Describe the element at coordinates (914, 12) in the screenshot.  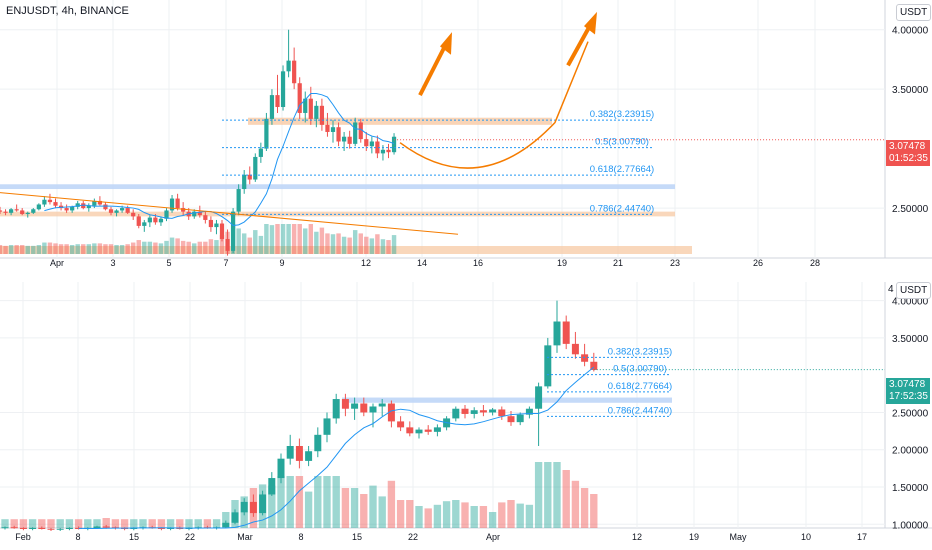
I see `currency-badge-top: USDT` at that location.